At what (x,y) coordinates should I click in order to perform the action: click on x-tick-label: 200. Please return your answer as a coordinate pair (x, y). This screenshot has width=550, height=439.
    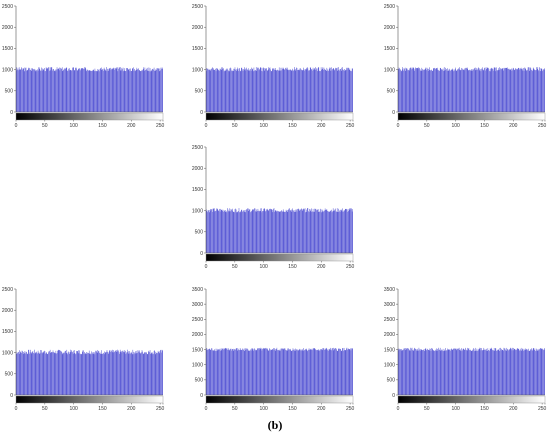
    Looking at the image, I should click on (321, 126).